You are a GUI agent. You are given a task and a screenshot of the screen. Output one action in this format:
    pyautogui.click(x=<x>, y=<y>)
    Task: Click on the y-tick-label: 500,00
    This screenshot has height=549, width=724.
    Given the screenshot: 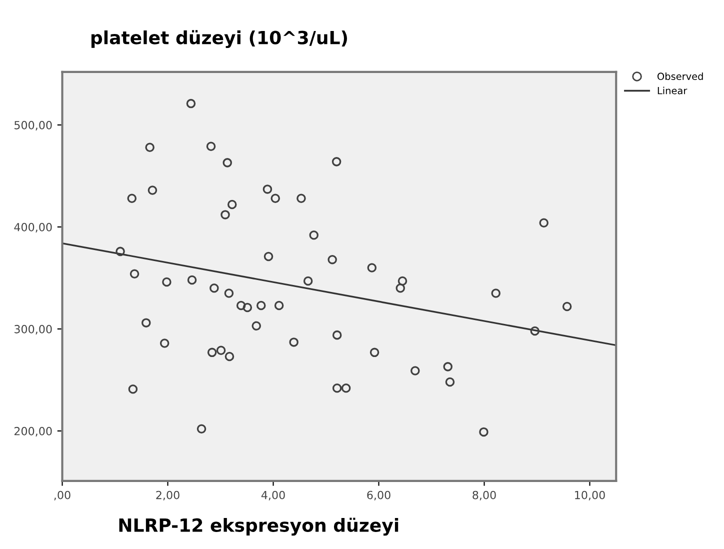 What is the action you would take?
    pyautogui.click(x=33, y=125)
    